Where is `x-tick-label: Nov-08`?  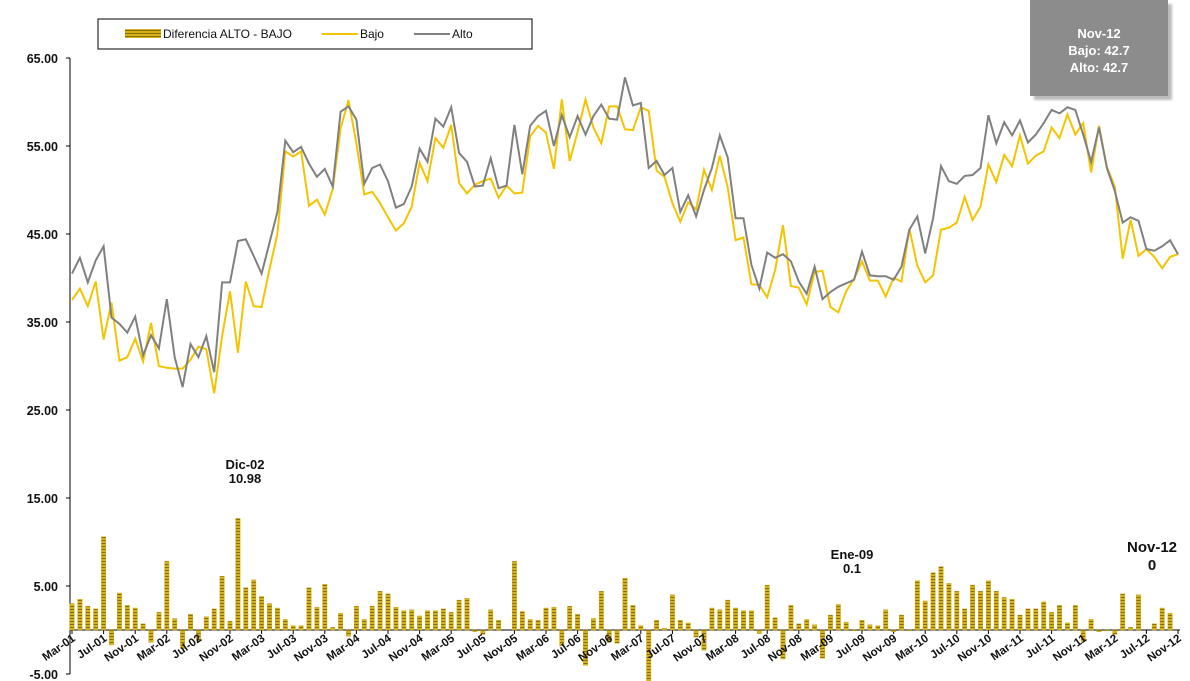 x-tick-label: Nov-08 is located at coordinates (785, 648).